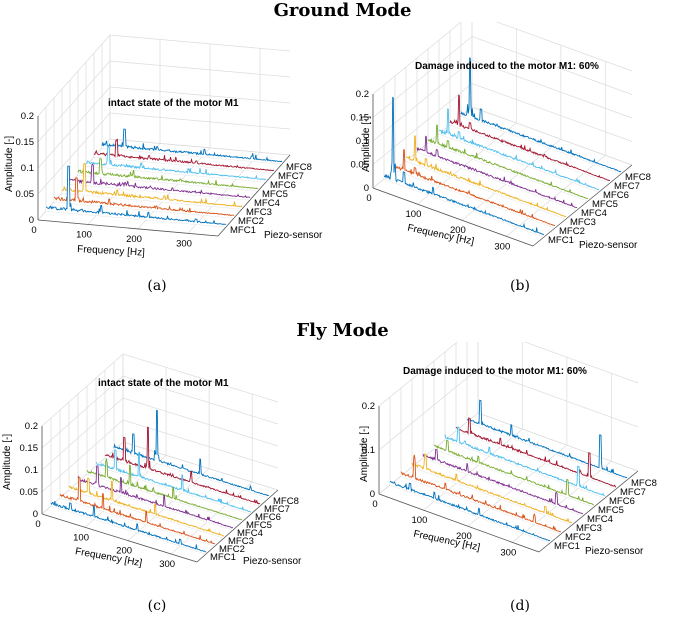 This screenshot has height=618, width=685. What do you see at coordinates (495, 371) in the screenshot?
I see `chart-title: Damage induced to the motor M1: 60%` at bounding box center [495, 371].